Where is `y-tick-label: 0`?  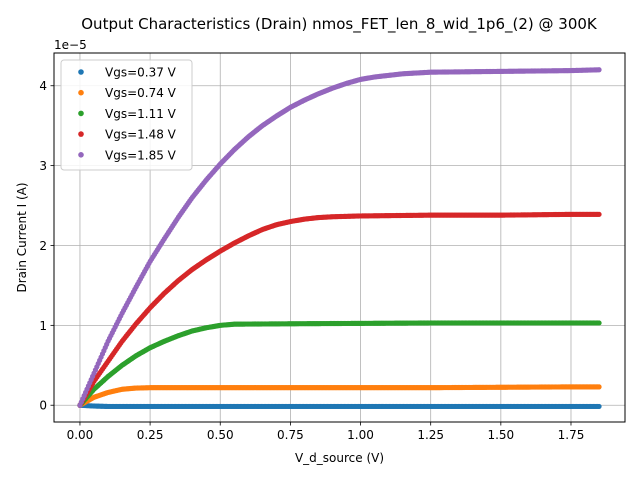
y-tick-label: 0 is located at coordinates (43, 406).